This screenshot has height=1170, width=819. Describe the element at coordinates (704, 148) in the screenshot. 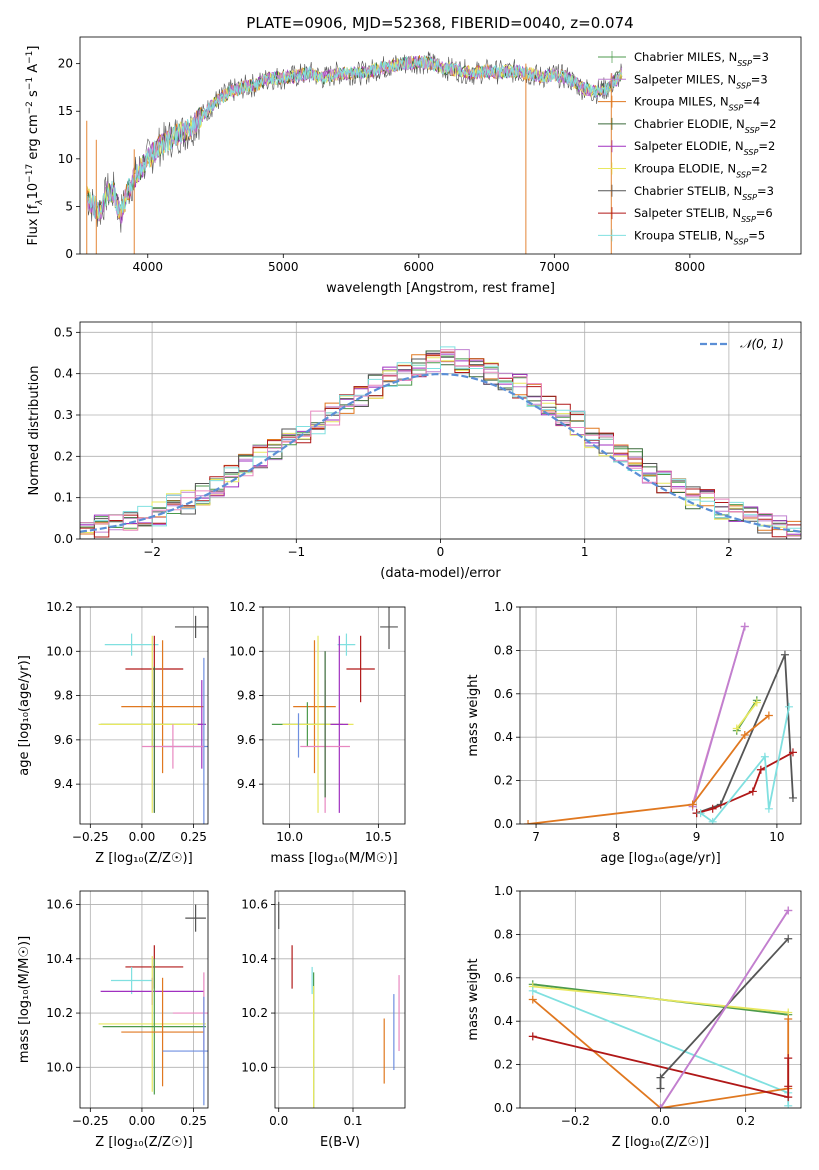

I see `legend-label: Salpeter ELODIE, NSSP=2` at that location.